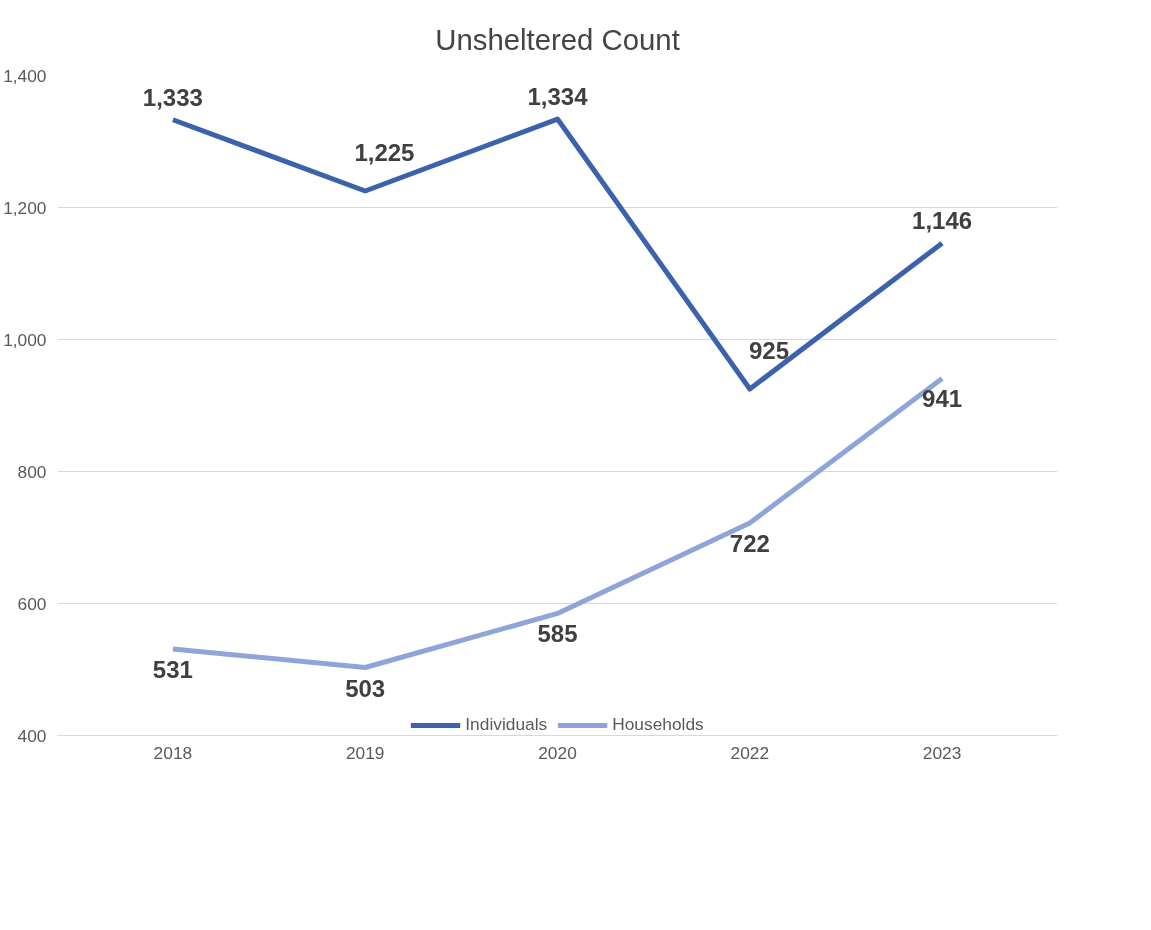 This screenshot has height=930, width=1151. What do you see at coordinates (172, 670) in the screenshot?
I see `data-label: 531` at bounding box center [172, 670].